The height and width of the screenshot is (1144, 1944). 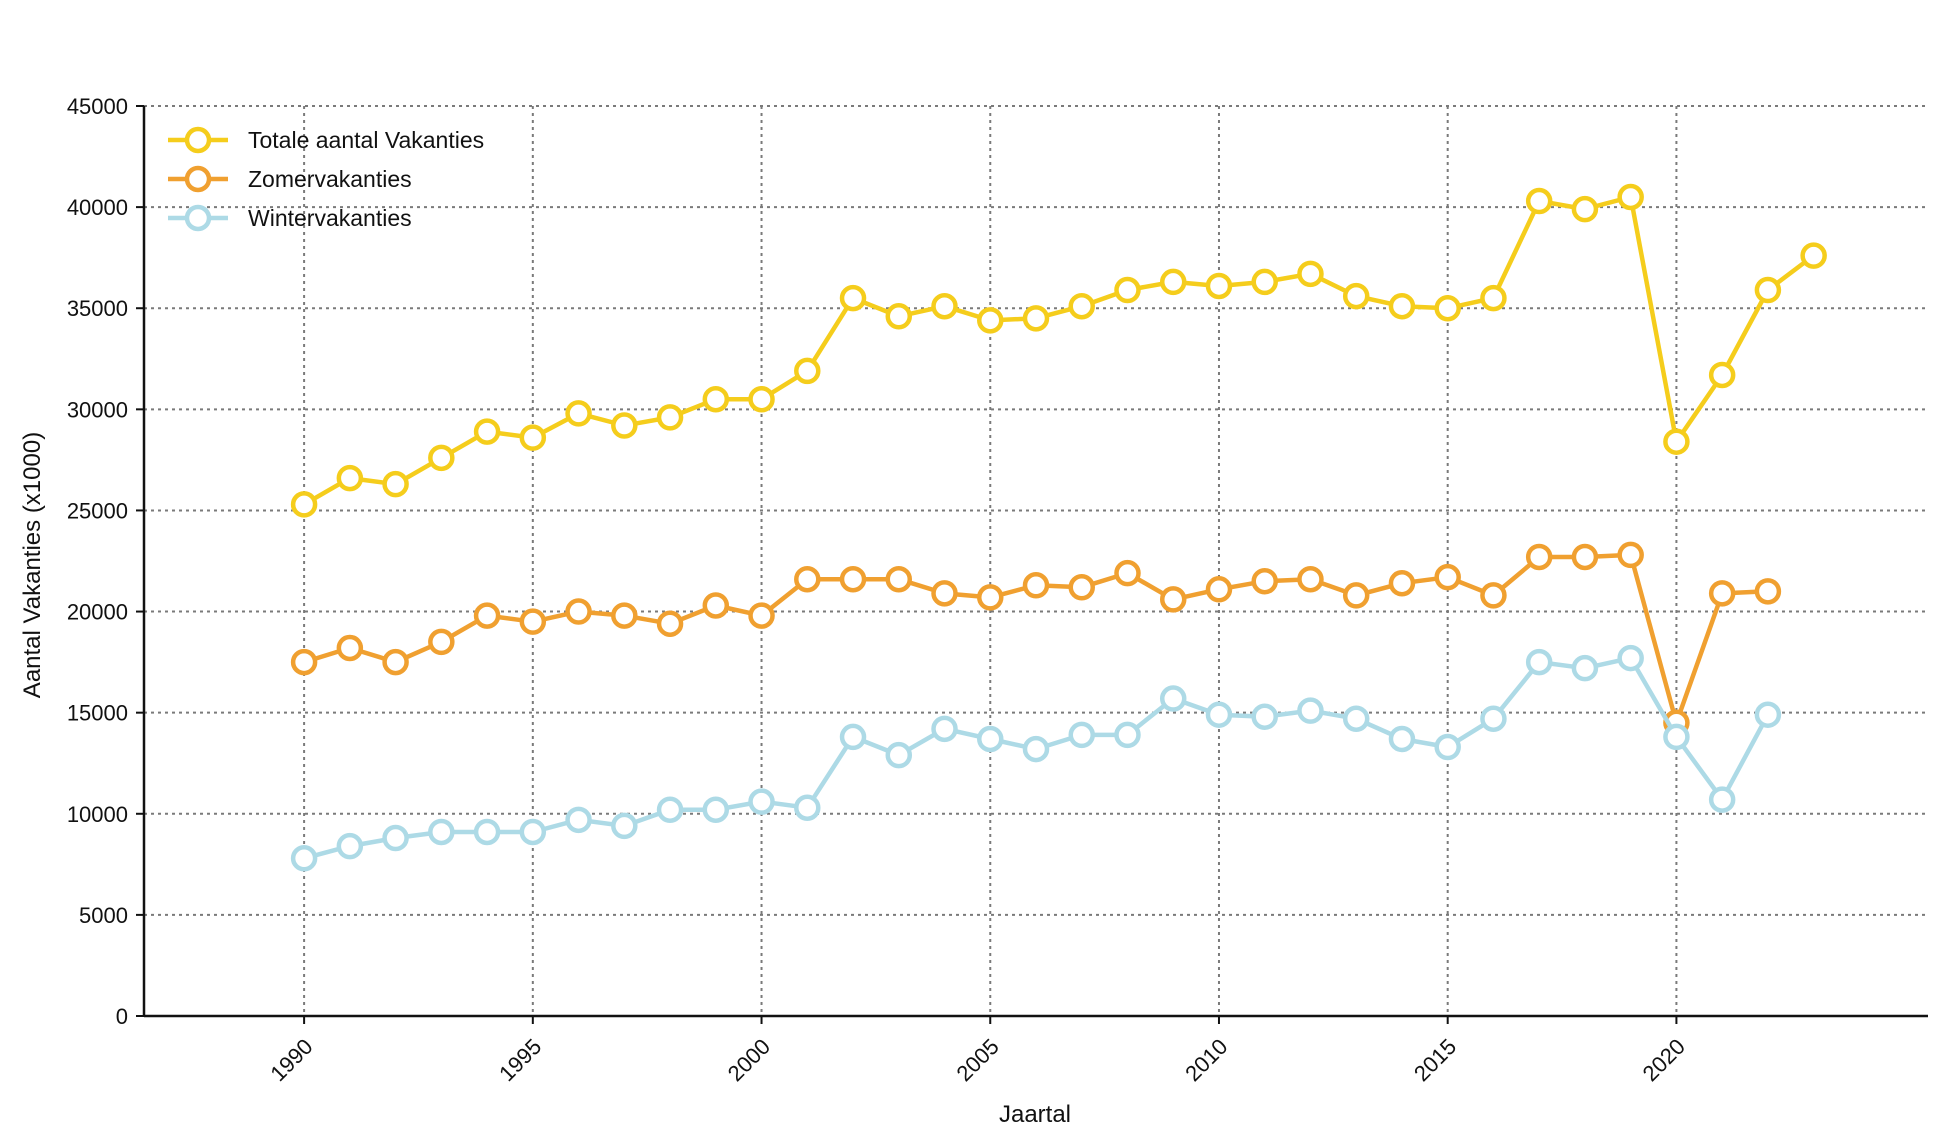 I want to click on legend-label: Totale aantal Vakanties, so click(x=366, y=140).